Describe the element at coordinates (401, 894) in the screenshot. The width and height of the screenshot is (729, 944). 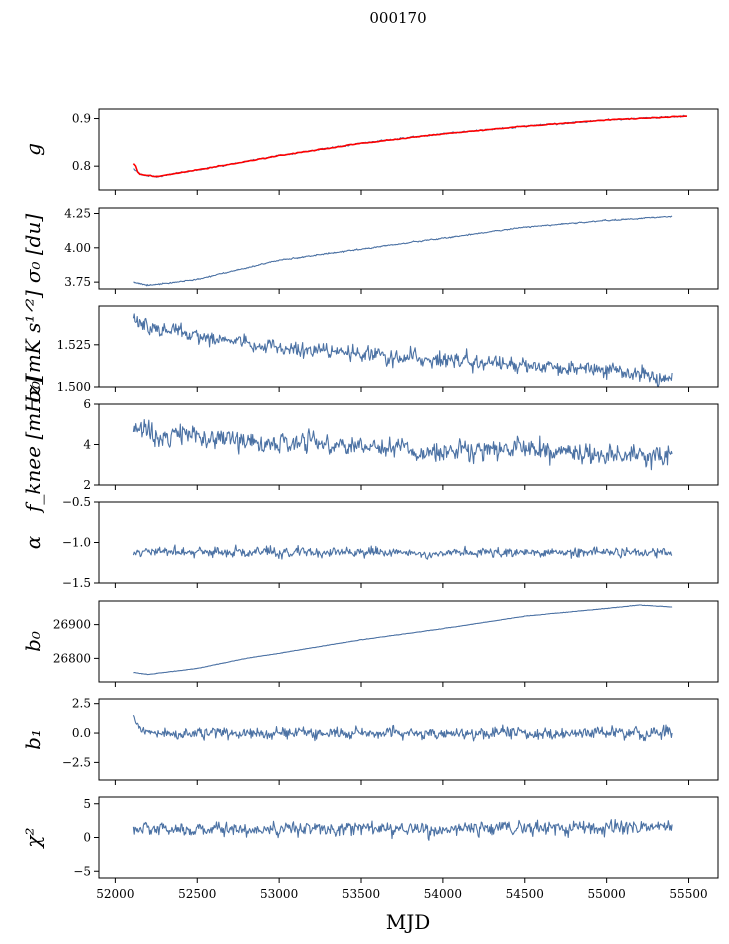
I see `shared-x-axis: 52000 52500 53000 53500 54000 54500 55000 55500` at that location.